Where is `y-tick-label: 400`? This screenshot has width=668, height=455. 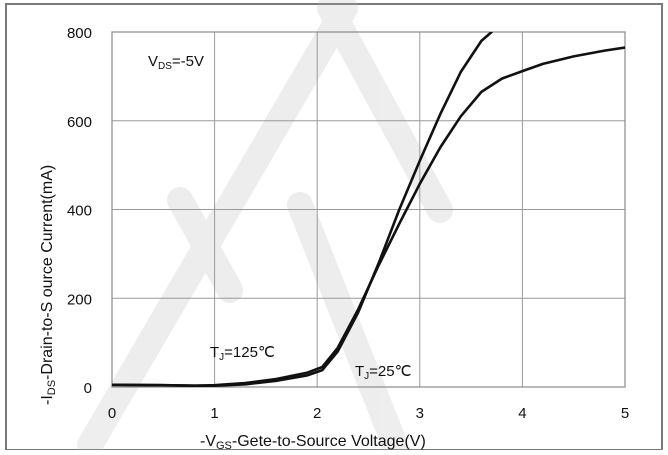
y-tick-label: 400 is located at coordinates (79, 211).